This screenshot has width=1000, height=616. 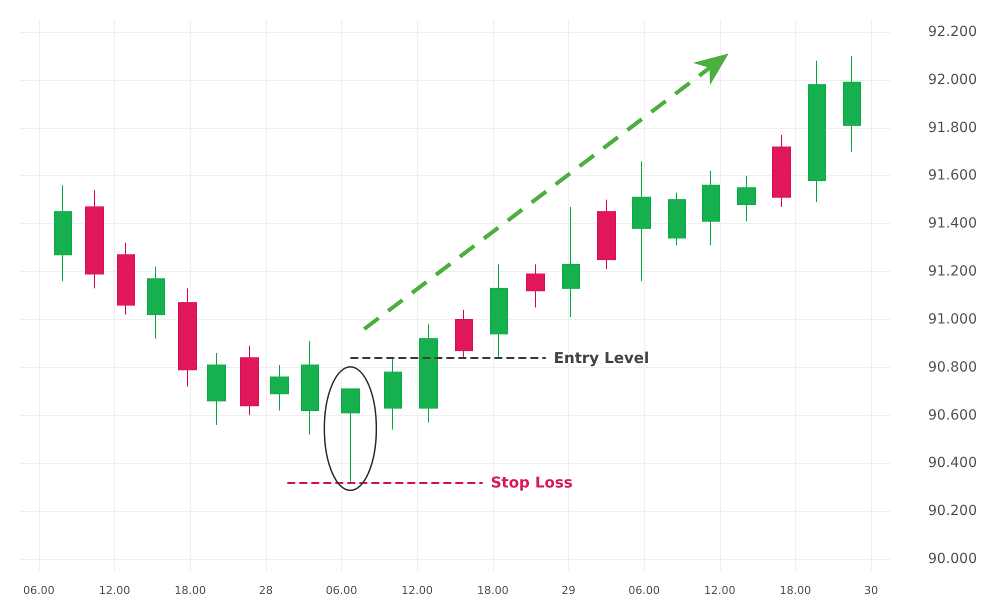 What do you see at coordinates (952, 176) in the screenshot?
I see `y-tick-label: 91.600` at bounding box center [952, 176].